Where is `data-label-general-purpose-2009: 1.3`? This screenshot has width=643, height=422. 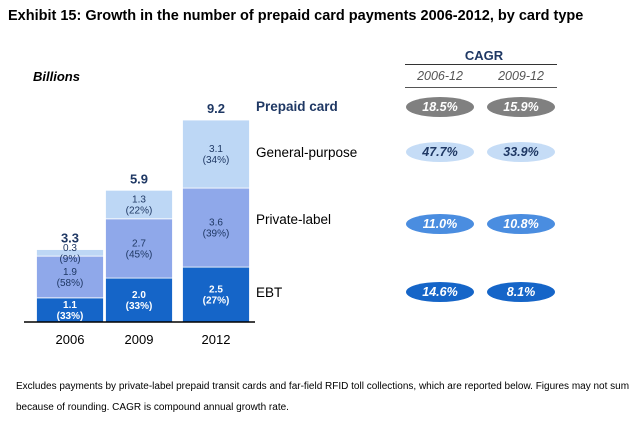 data-label-general-purpose-2009: 1.3 is located at coordinates (139, 200).